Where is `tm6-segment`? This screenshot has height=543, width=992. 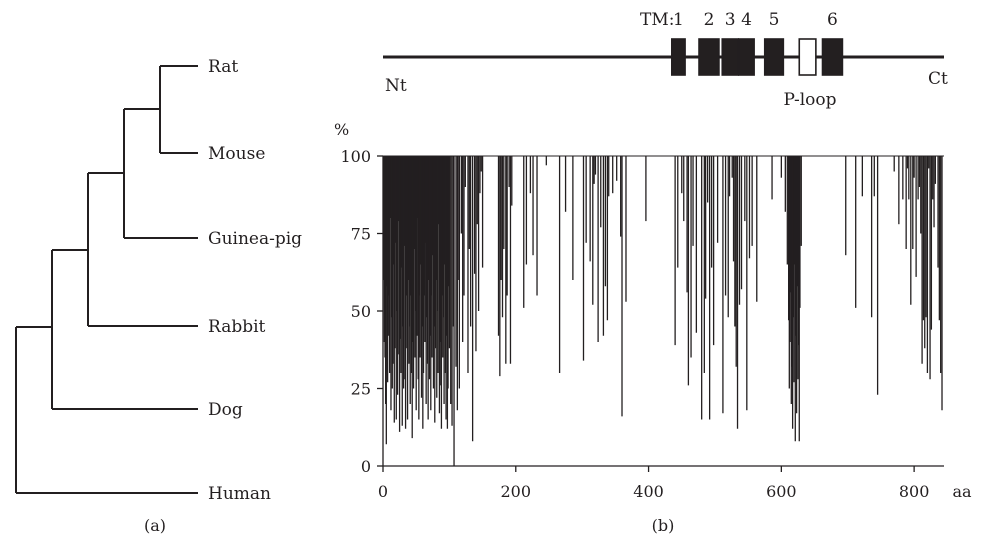
tm6-segment is located at coordinates (832, 57).